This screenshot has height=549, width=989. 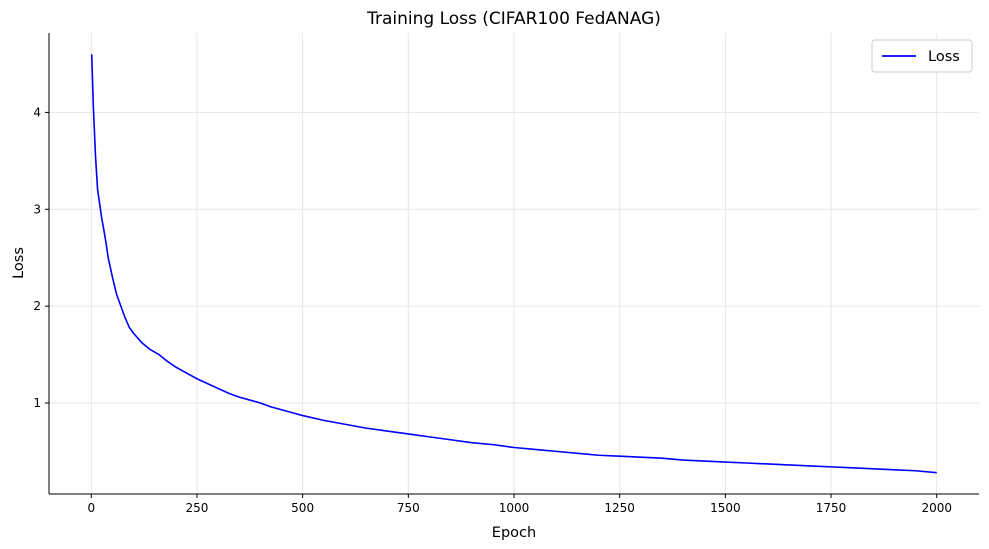 I want to click on x-tick-label: 2000, so click(x=936, y=508).